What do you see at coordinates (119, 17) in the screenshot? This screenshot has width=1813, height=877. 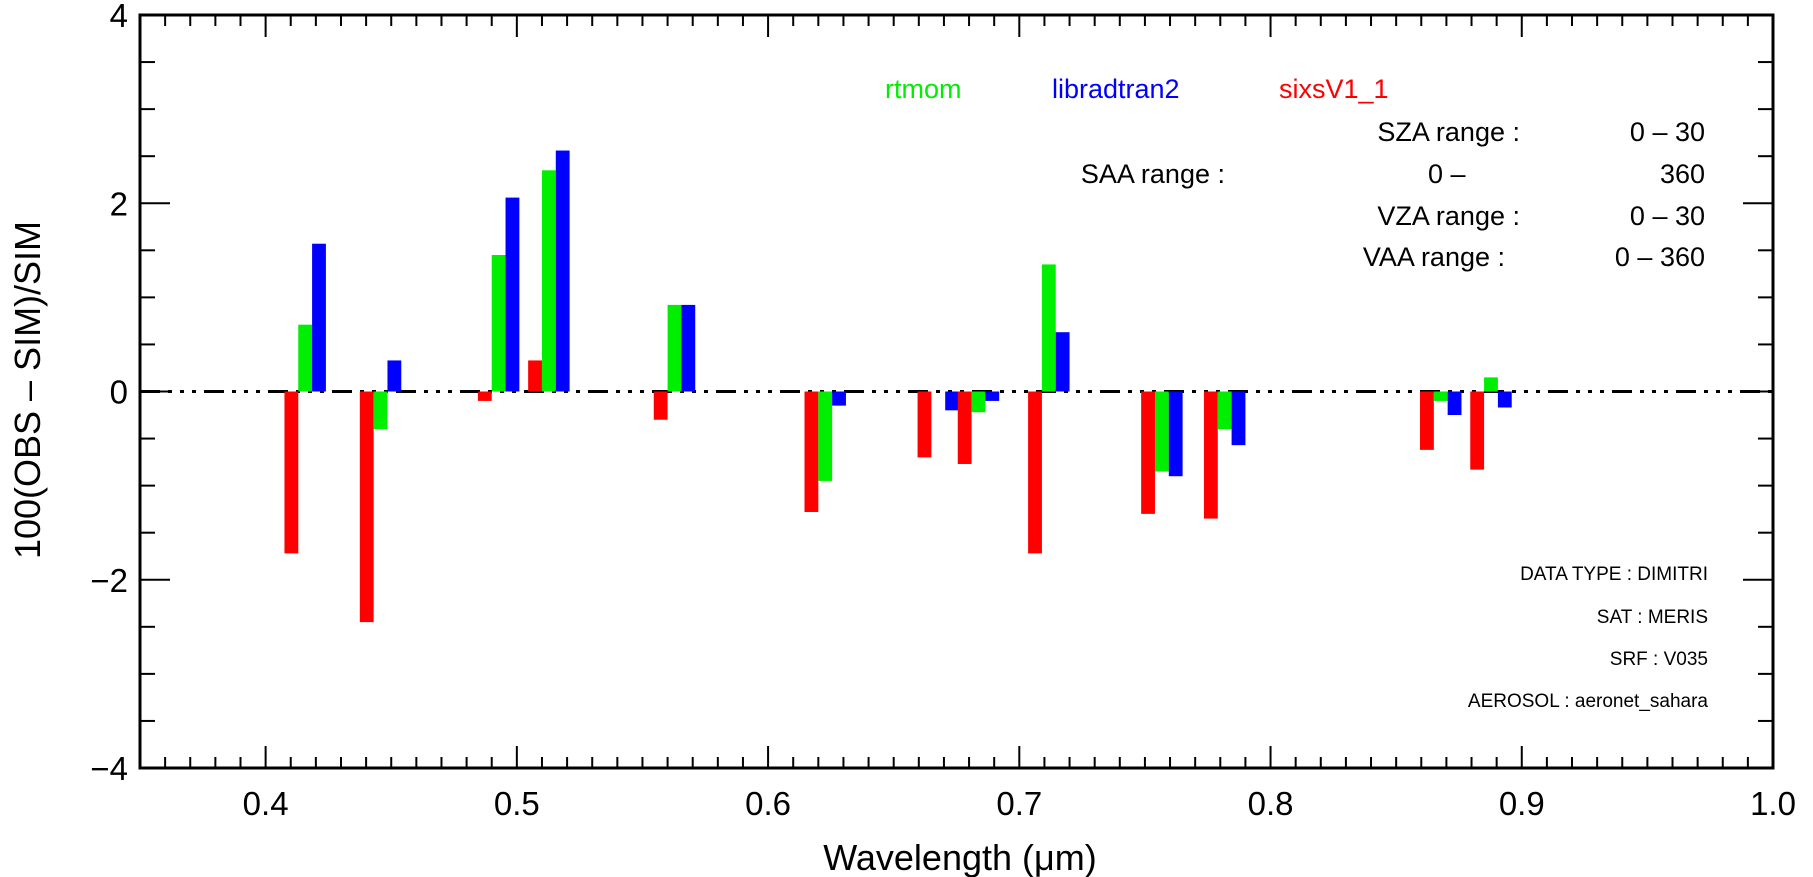 I see `y-tick-label: 4` at bounding box center [119, 17].